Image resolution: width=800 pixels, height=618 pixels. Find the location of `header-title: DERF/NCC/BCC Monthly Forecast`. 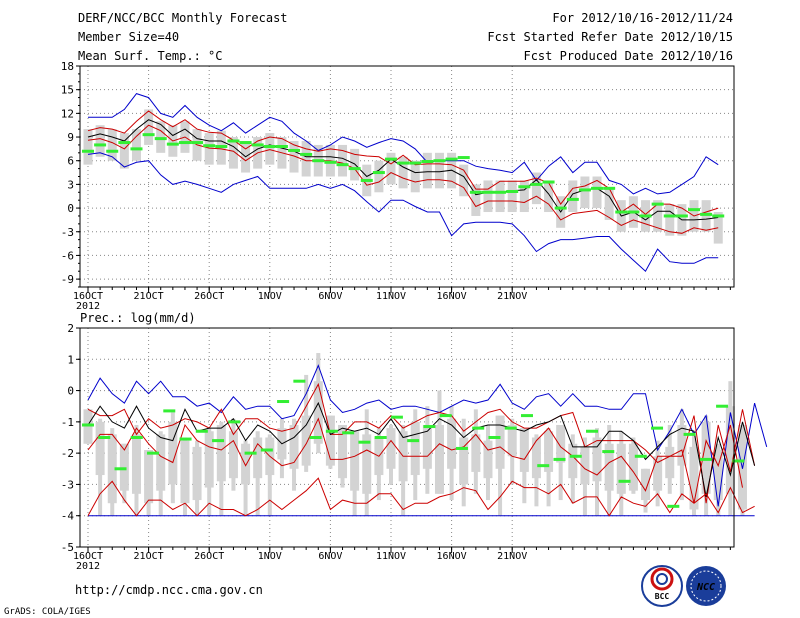

header-title: DERF/NCC/BCC Monthly Forecast is located at coordinates (183, 18).